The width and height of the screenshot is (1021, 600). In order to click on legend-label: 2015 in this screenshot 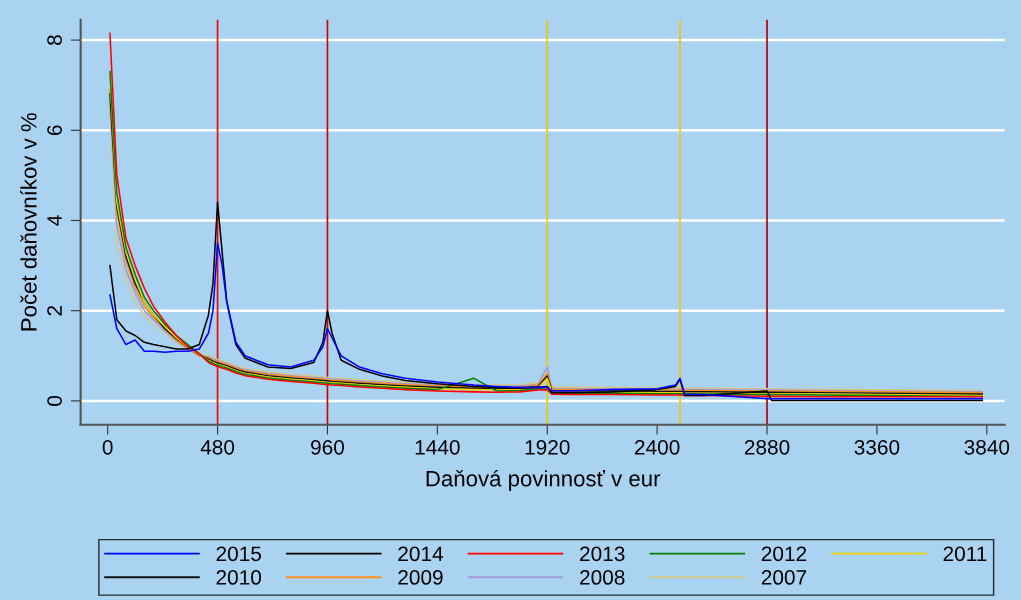, I will do `click(238, 554)`.